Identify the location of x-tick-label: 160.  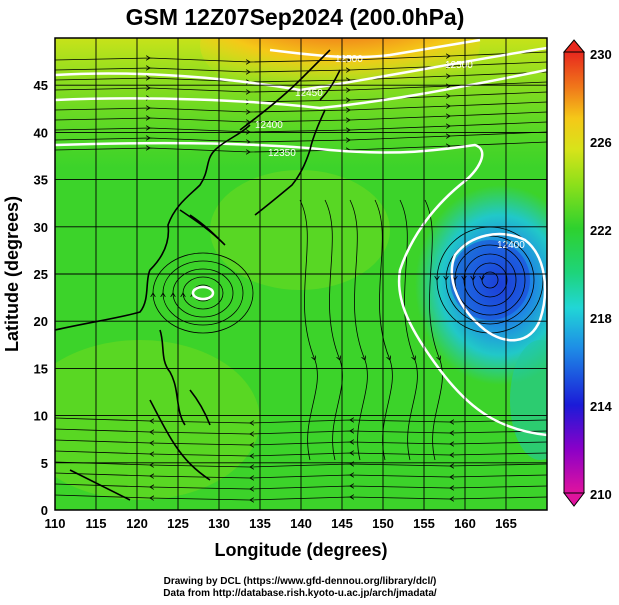
(465, 523).